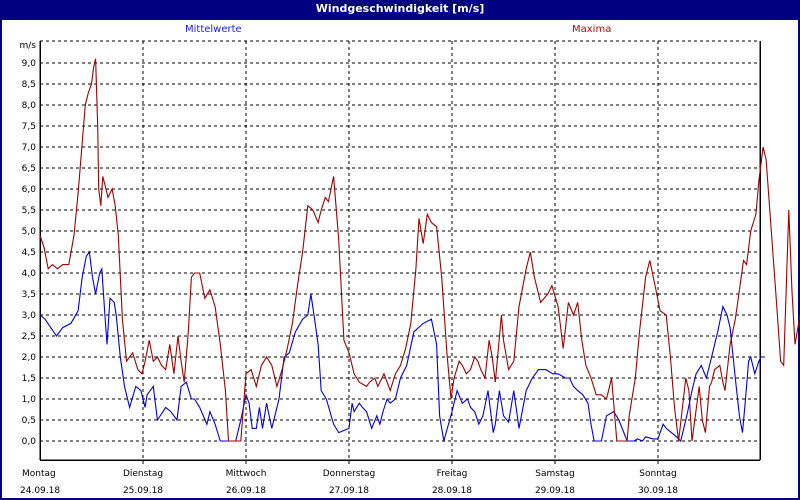  I want to click on x-tick-date: 30.09.18, so click(658, 491).